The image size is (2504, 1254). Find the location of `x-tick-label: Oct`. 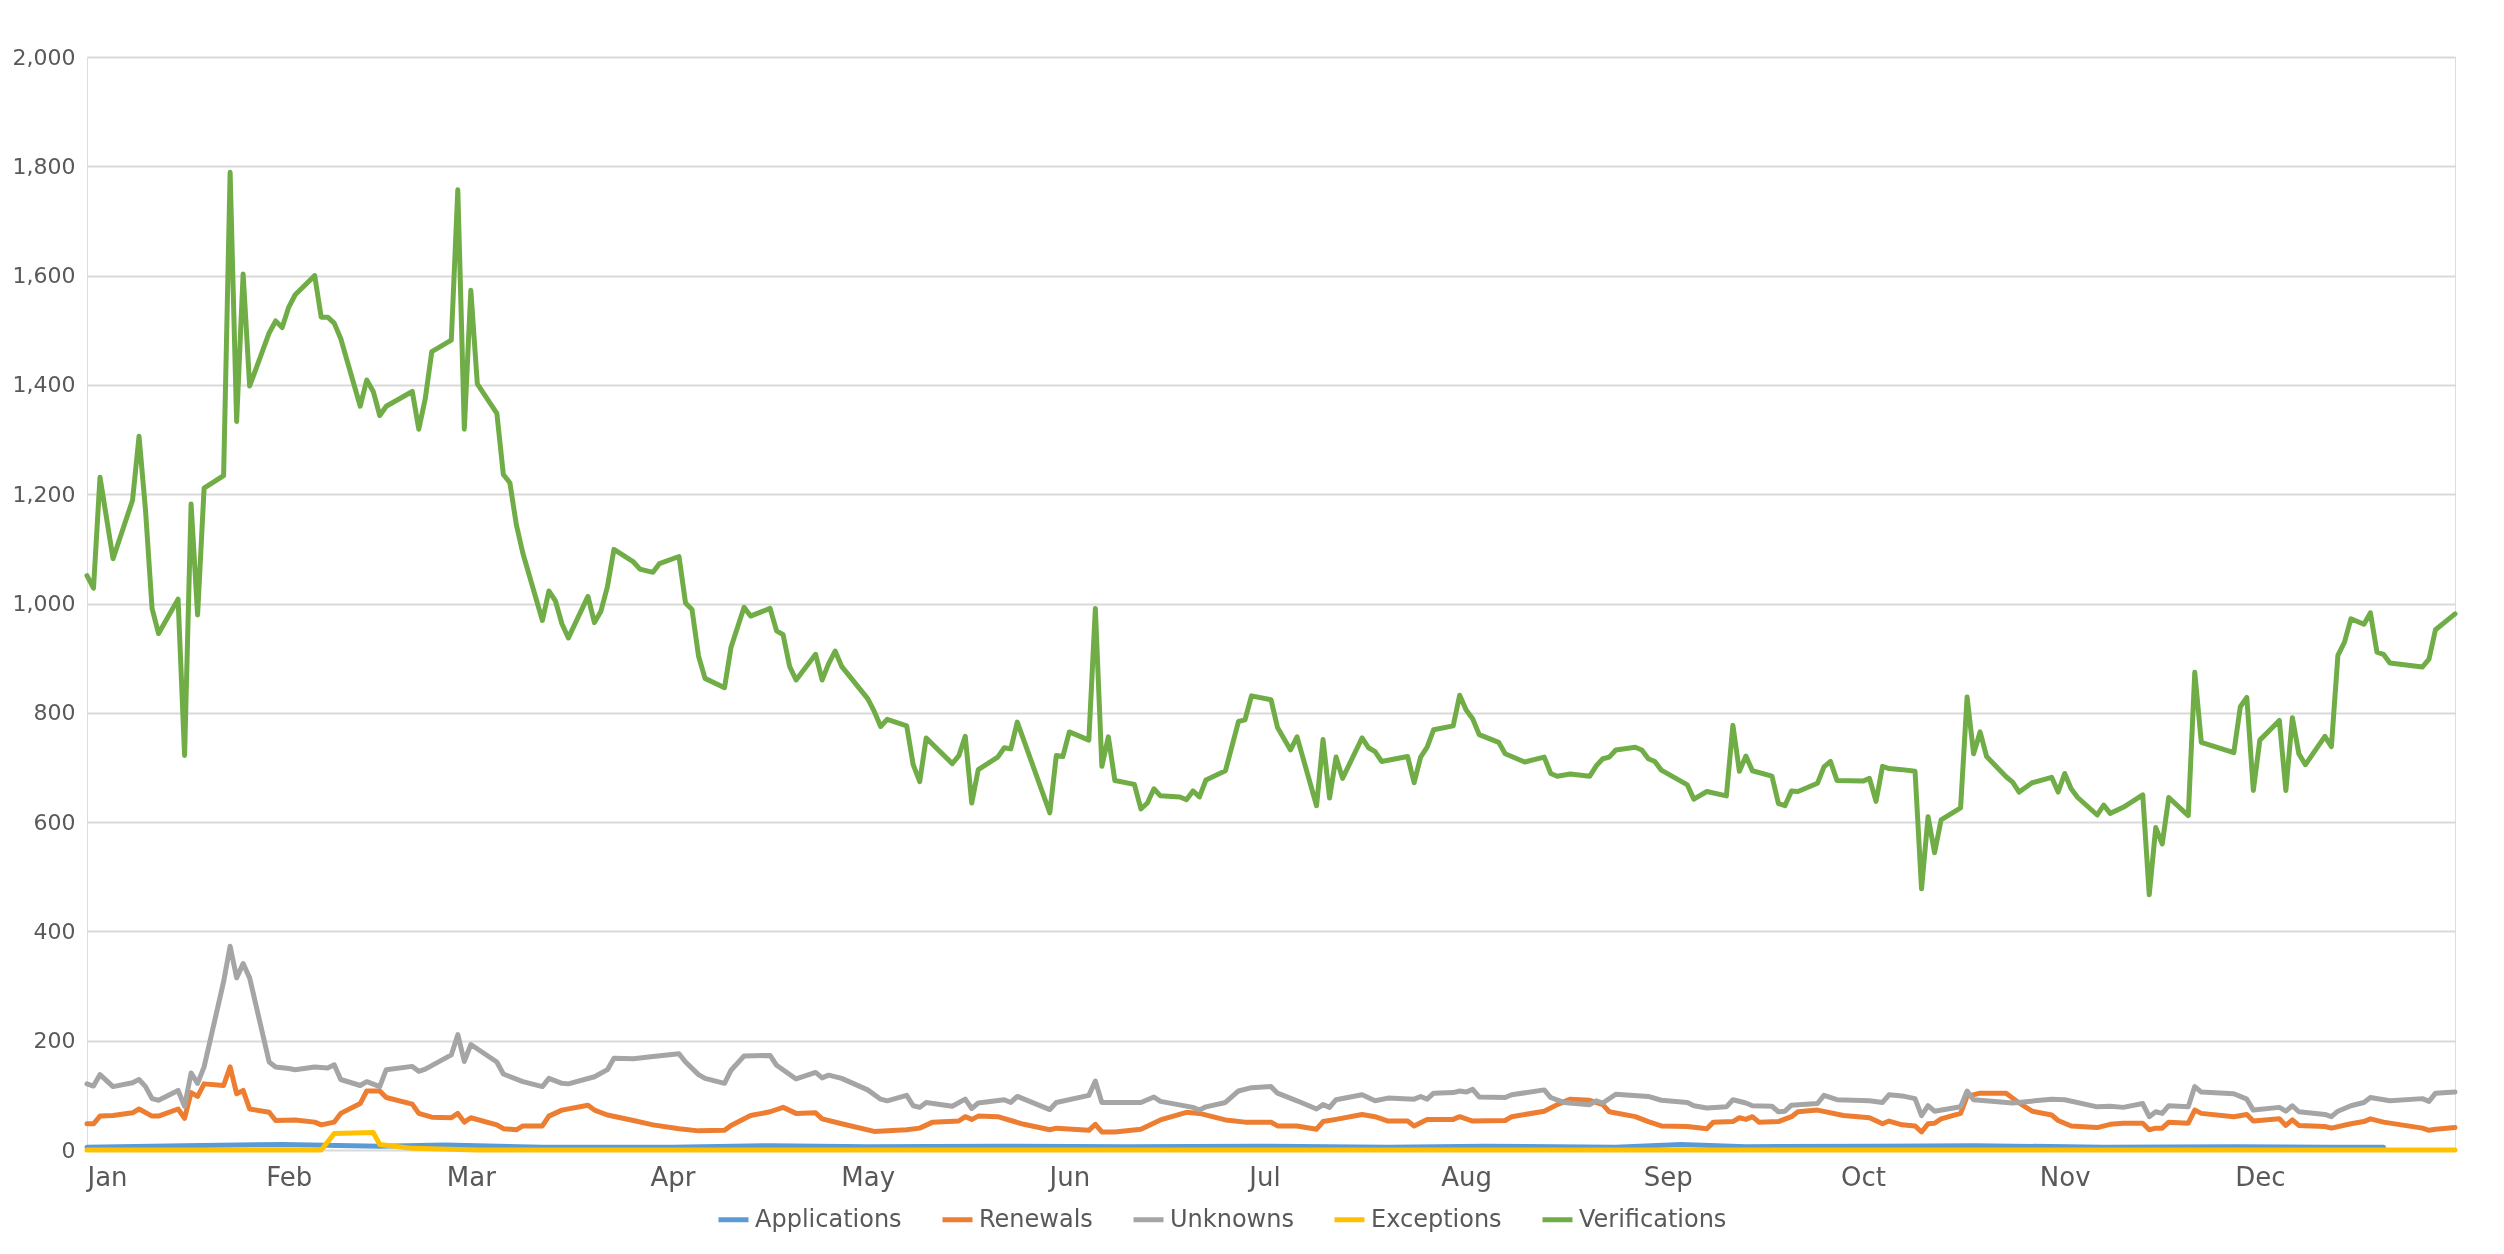

x-tick-label: Oct is located at coordinates (1863, 1176).